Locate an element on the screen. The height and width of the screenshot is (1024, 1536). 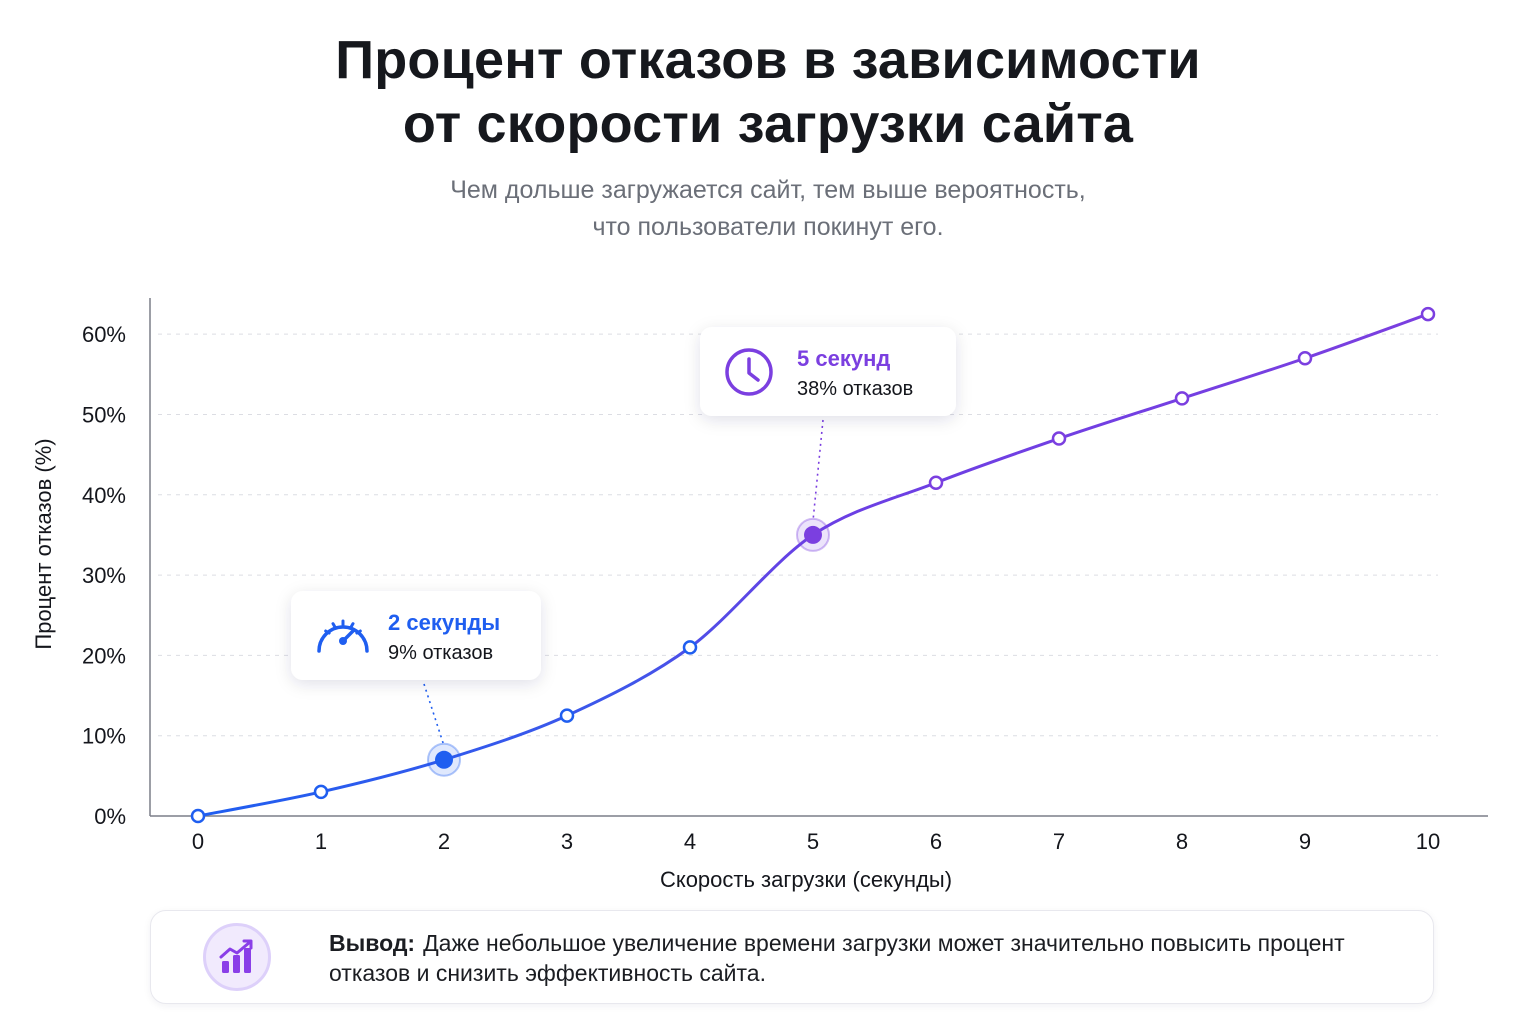
y-tick-label: 30% is located at coordinates (104, 575).